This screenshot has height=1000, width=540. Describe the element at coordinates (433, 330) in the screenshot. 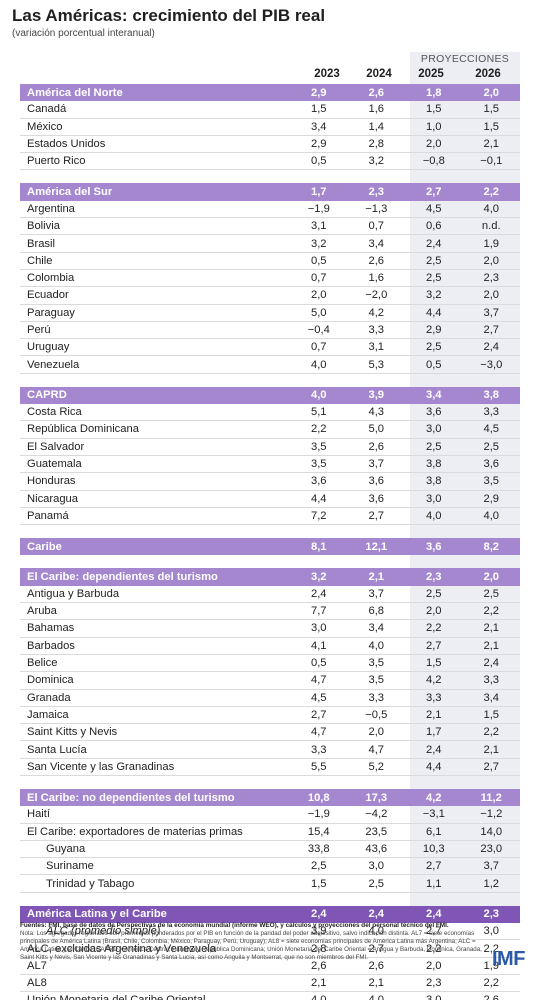

I see `growth-value: 2,9` at that location.